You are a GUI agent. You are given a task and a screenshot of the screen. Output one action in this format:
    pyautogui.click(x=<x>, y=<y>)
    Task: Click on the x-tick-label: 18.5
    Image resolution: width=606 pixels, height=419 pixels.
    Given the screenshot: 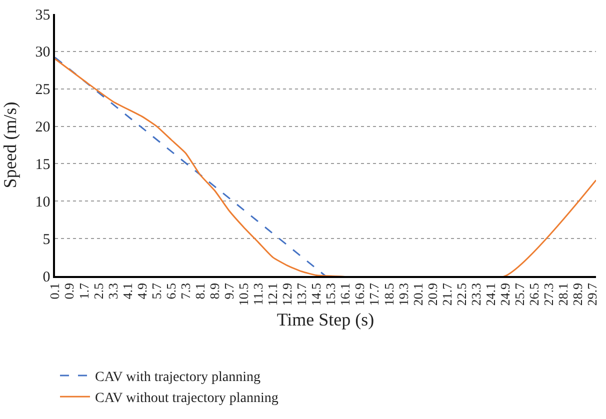 What is the action you would take?
    pyautogui.click(x=388, y=294)
    